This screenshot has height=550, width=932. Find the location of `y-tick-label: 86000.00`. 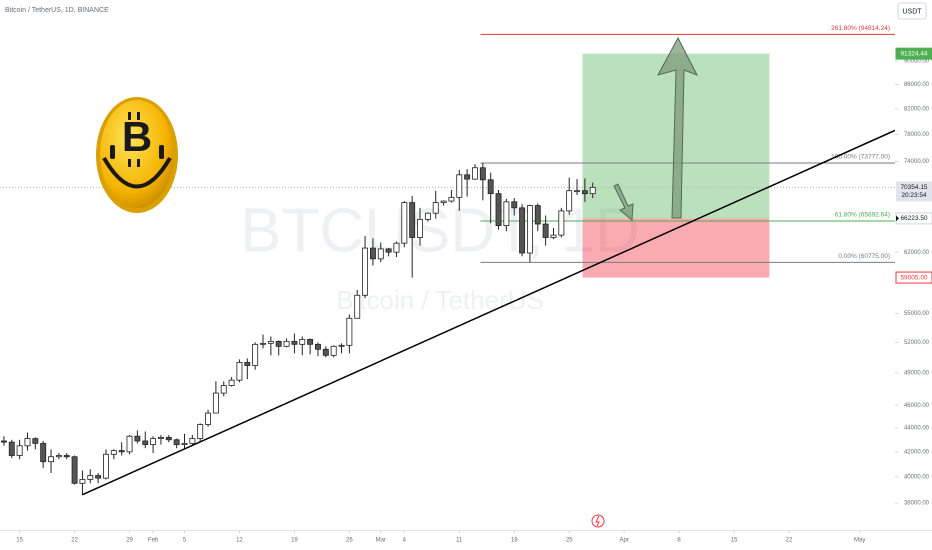

y-tick-label: 86000.00 is located at coordinates (917, 85).